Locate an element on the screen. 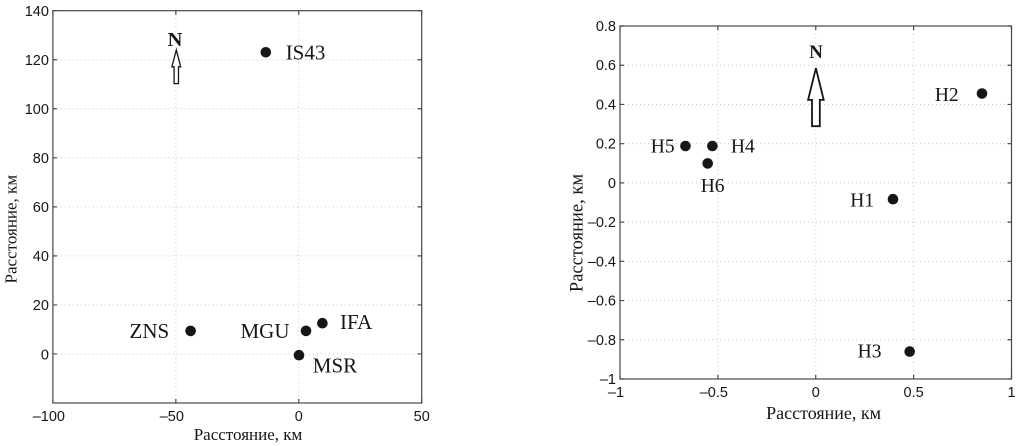  svg-text: IFA is located at coordinates (356, 322).